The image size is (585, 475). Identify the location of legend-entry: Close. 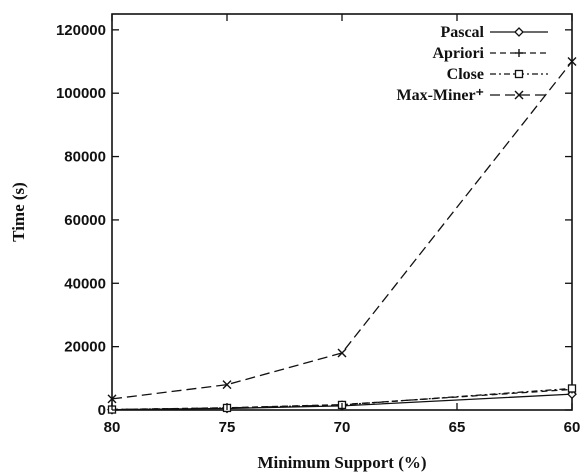
(497, 74).